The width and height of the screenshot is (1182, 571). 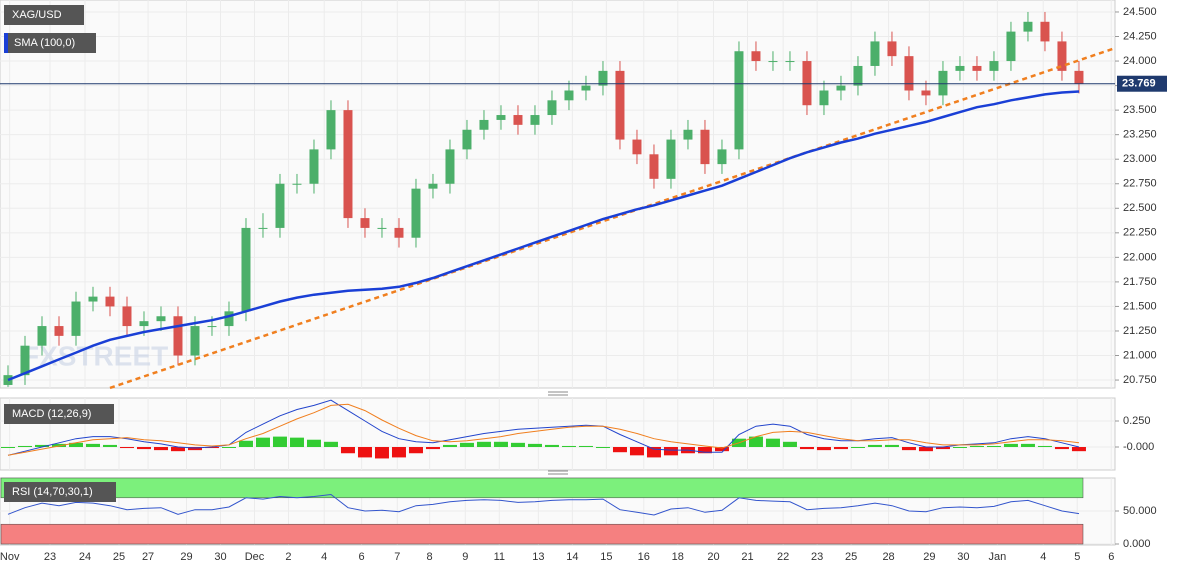 What do you see at coordinates (1140, 208) in the screenshot?
I see `y-tick-label: 22.500` at bounding box center [1140, 208].